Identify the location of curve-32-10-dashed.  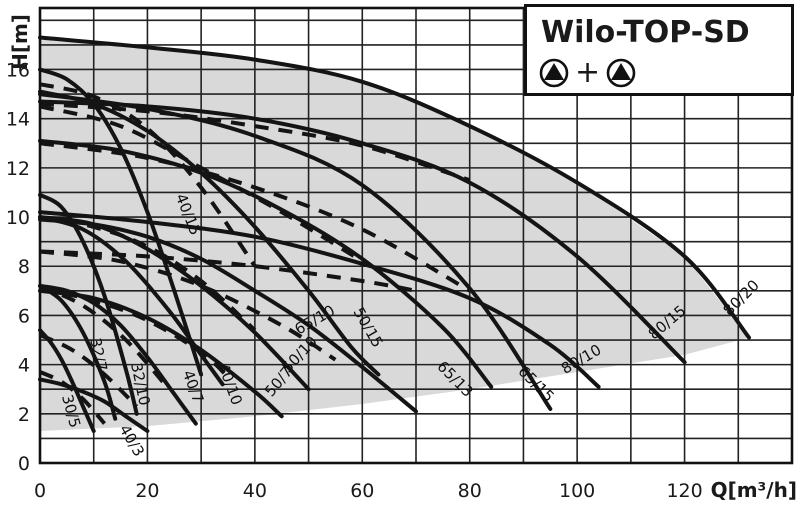
(105, 337).